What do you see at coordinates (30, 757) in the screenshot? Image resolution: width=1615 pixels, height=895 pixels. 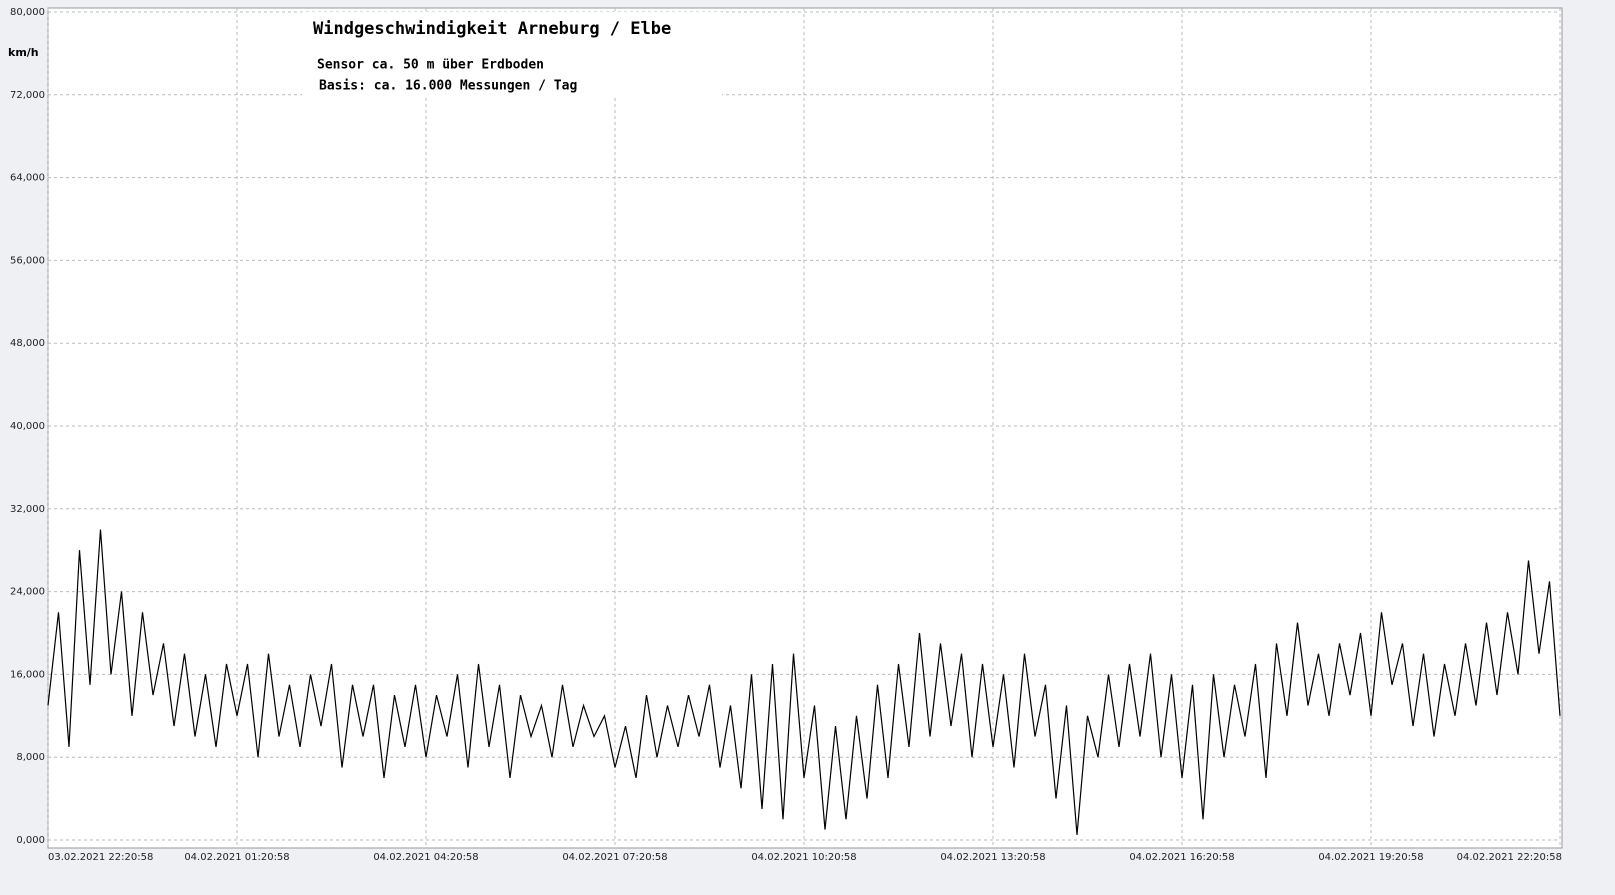 I see `y-tick-label: 8,000` at bounding box center [30, 757].